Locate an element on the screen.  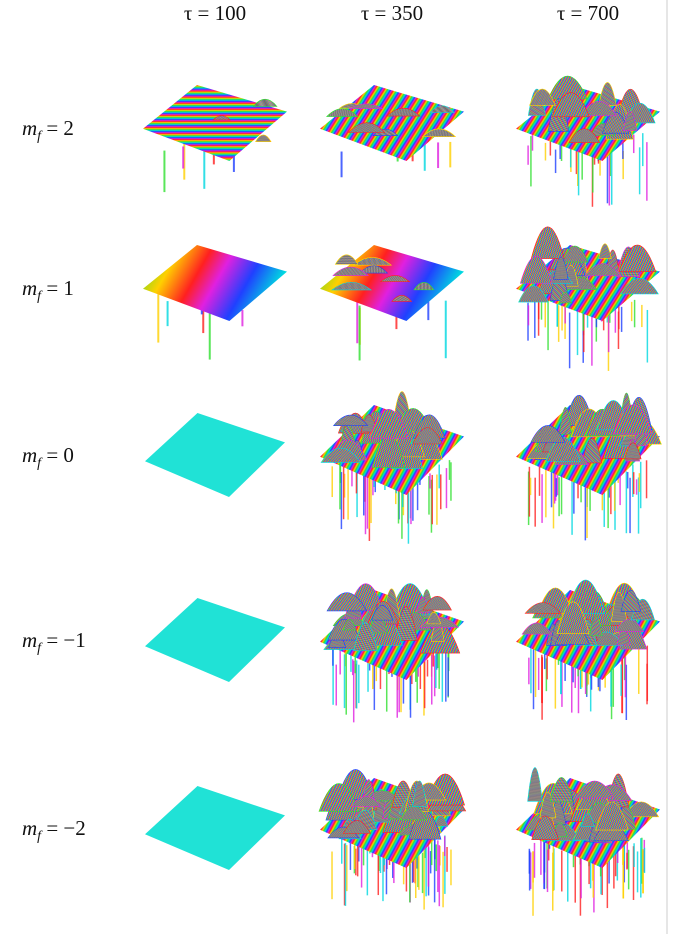
label-relation: = 0 is located at coordinates (57, 455).